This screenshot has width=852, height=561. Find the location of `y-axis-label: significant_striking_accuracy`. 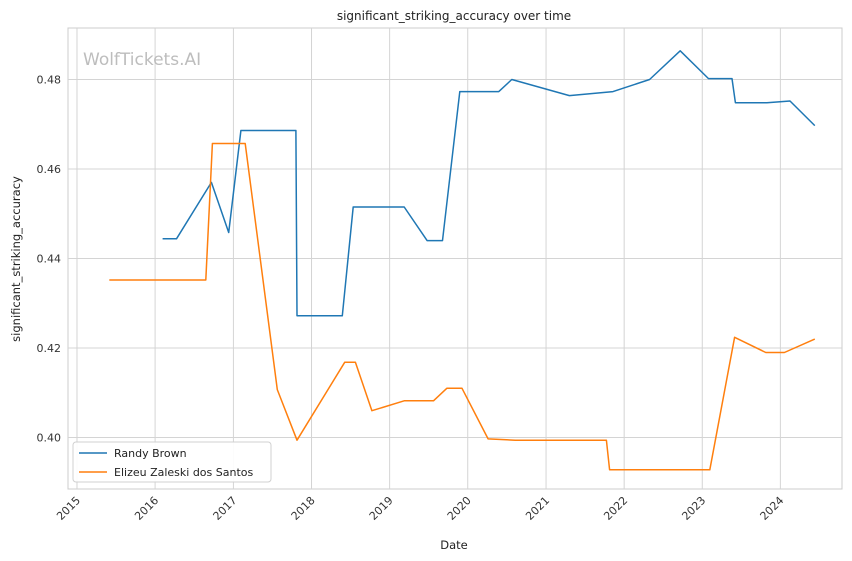

y-axis-label: significant_striking_accuracy is located at coordinates (16, 259).